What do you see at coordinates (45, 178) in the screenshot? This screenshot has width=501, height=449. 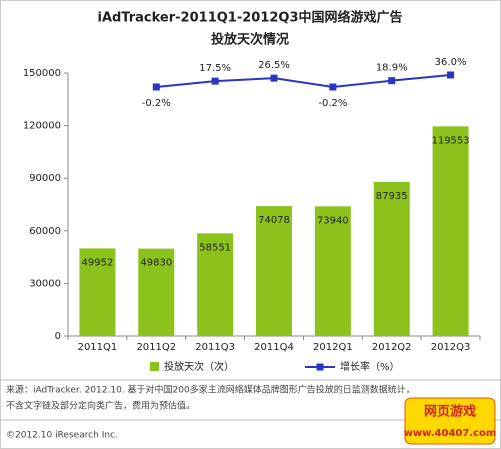 I see `y-tick-label: 90000` at bounding box center [45, 178].